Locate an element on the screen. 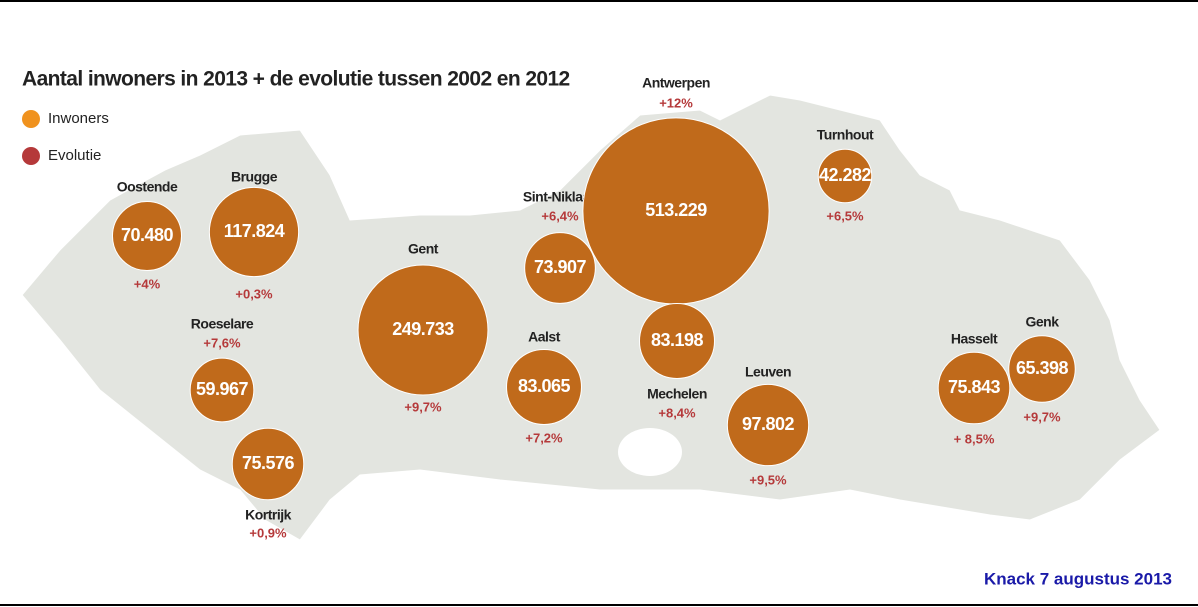 This screenshot has width=1198, height=607. evolution-label: +6,4% is located at coordinates (560, 215).